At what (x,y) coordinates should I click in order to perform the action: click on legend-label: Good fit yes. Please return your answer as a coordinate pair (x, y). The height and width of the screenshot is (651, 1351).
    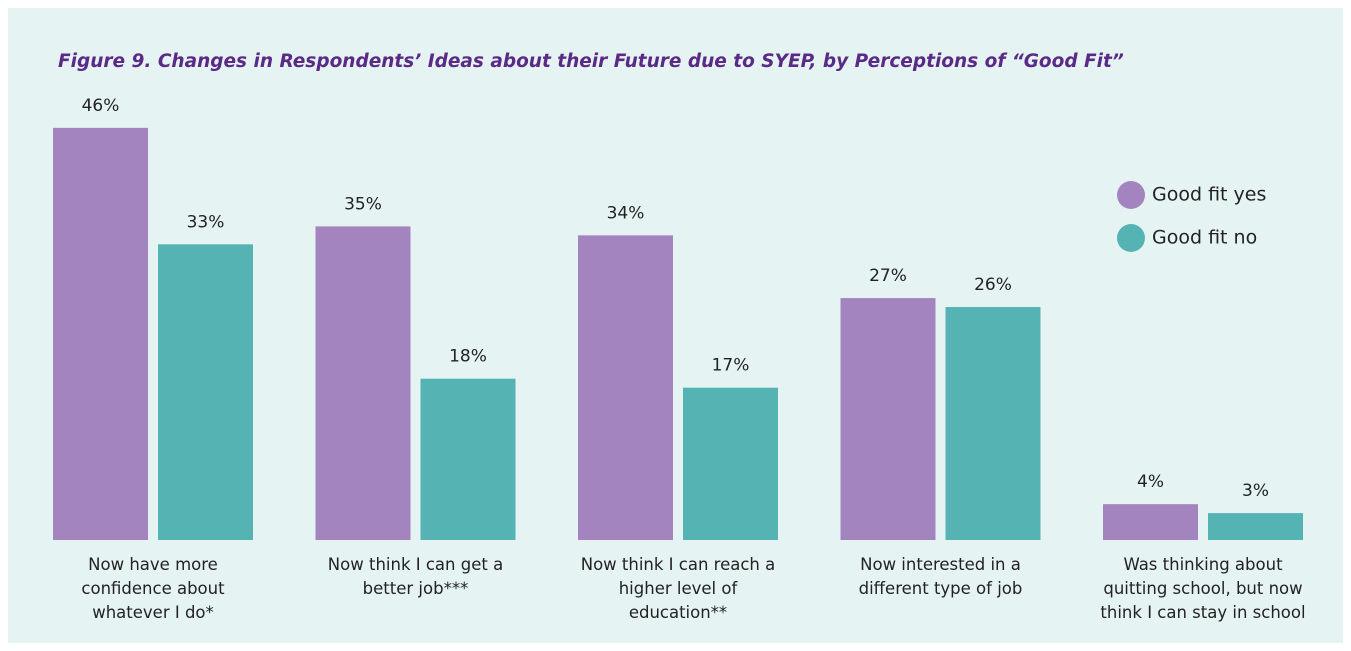
    Looking at the image, I should click on (1209, 195).